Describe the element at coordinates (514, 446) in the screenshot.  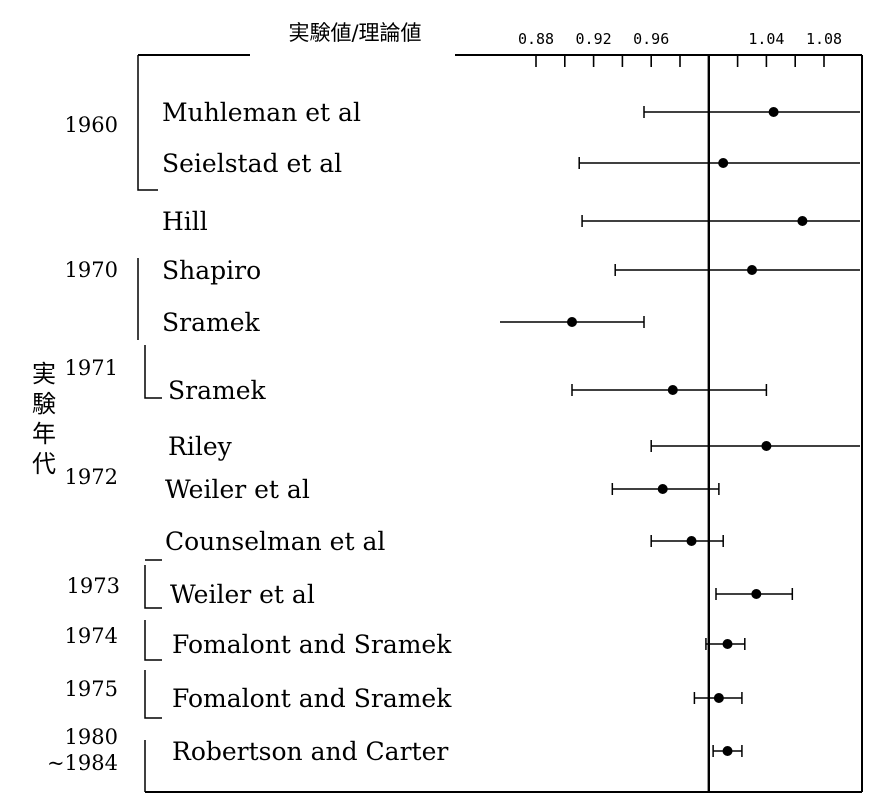
I see `measurement-row: Riley` at that location.